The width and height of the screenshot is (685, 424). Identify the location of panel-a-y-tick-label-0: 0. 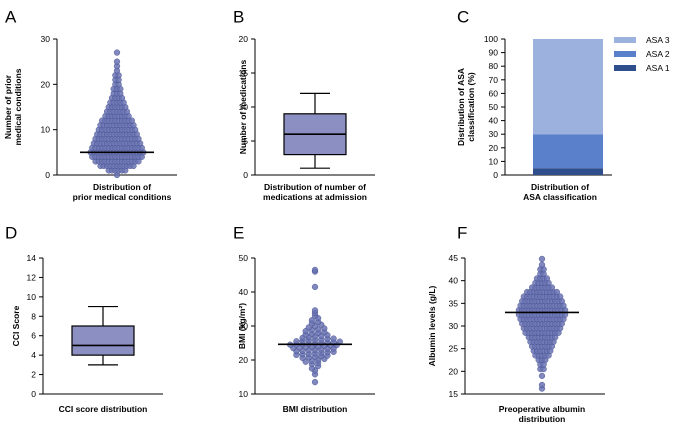
(47, 175).